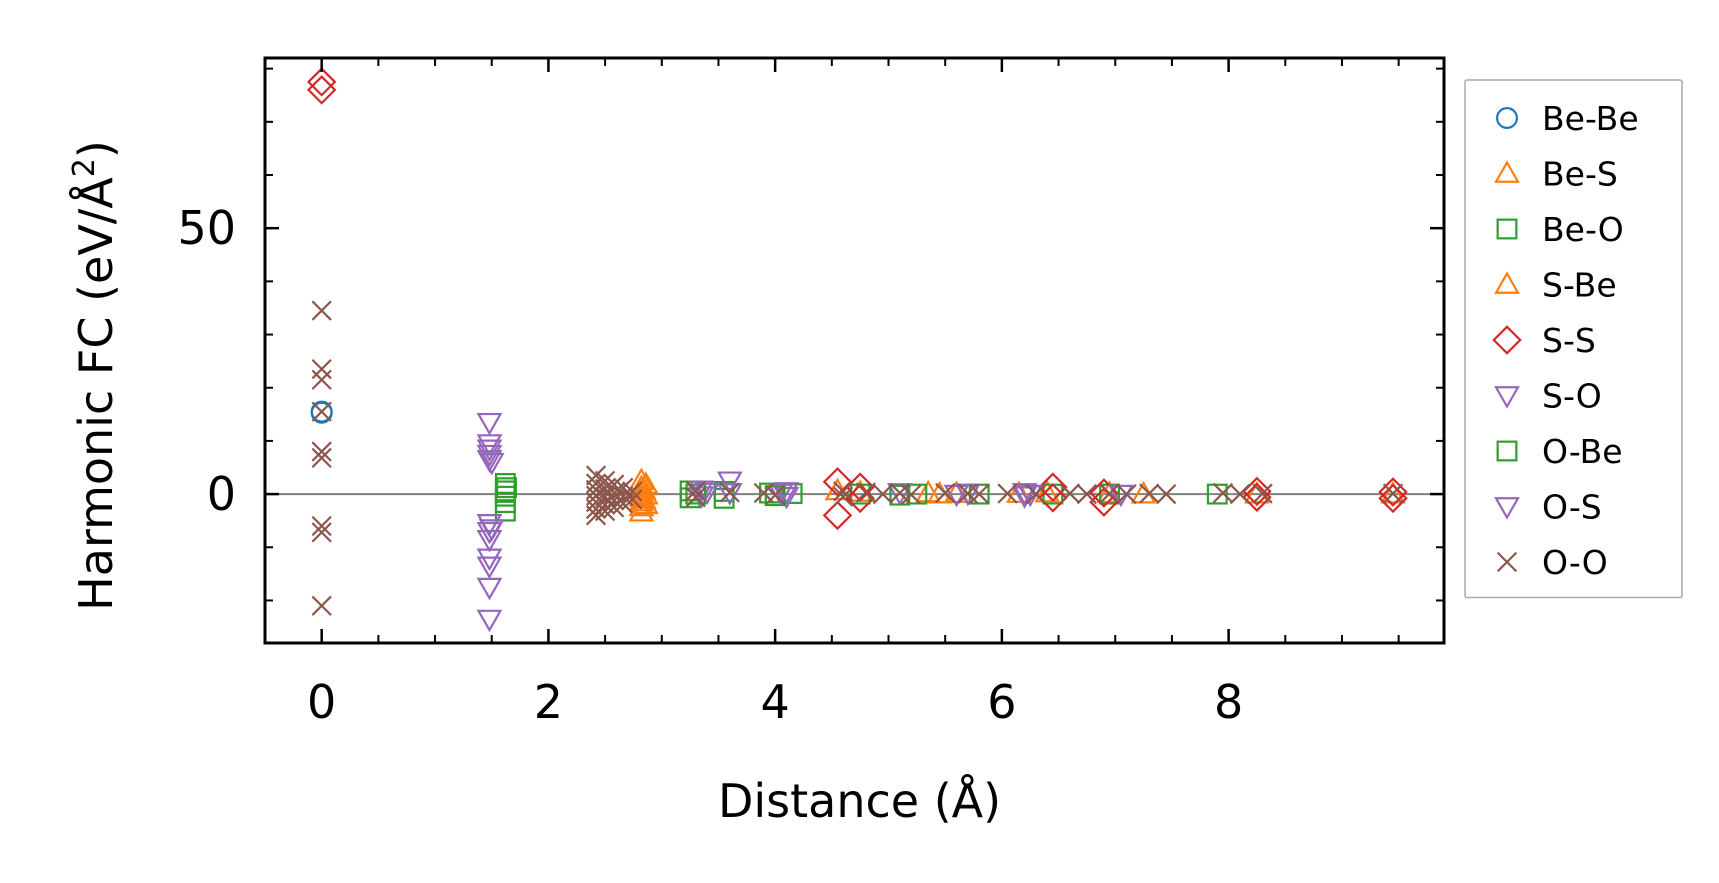  I want to click on legend-entry: Be-O, so click(1560, 229).